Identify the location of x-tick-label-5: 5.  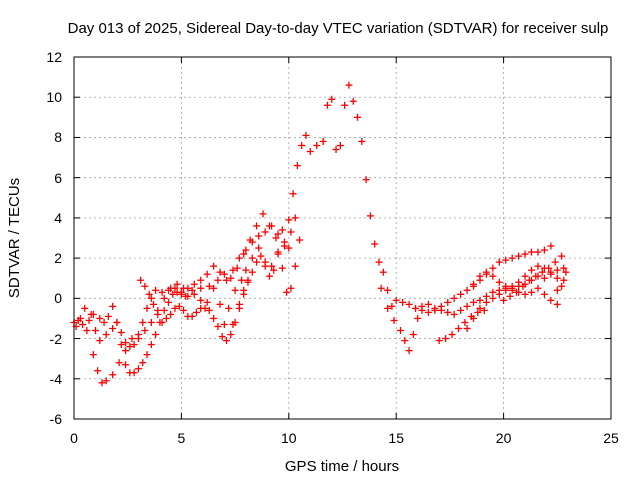
(182, 438).